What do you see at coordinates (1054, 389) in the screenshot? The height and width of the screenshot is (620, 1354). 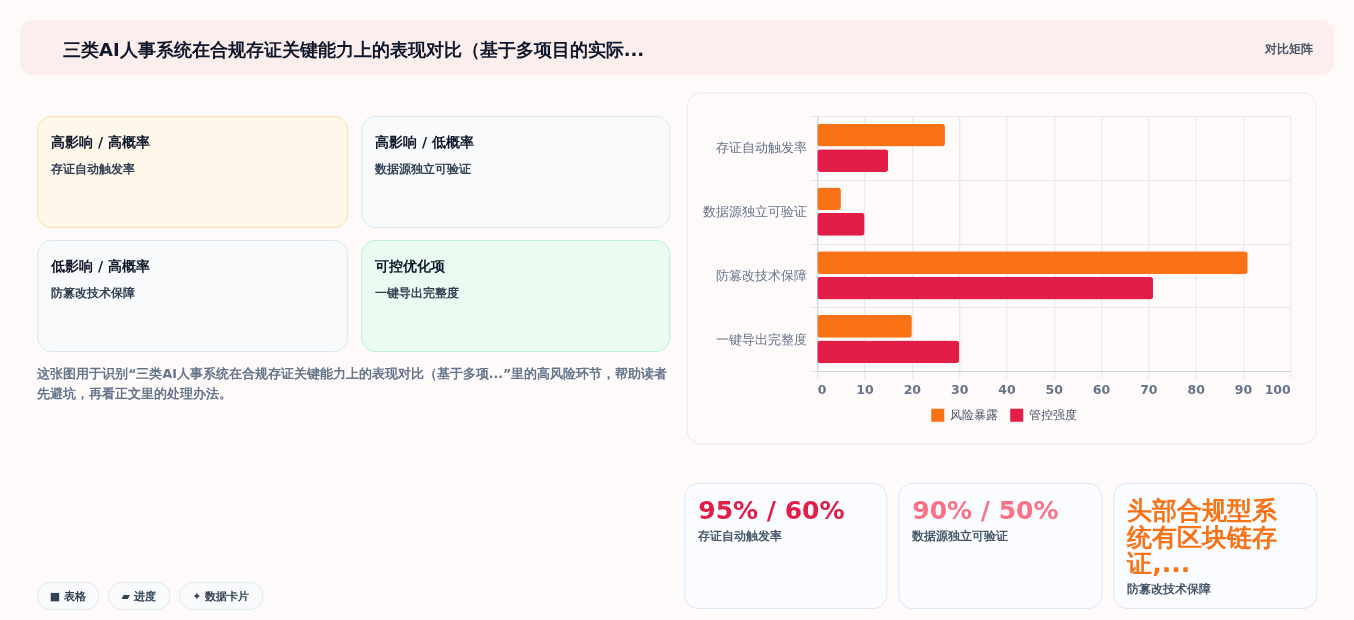 I see `x-tick-label: 50` at bounding box center [1054, 389].